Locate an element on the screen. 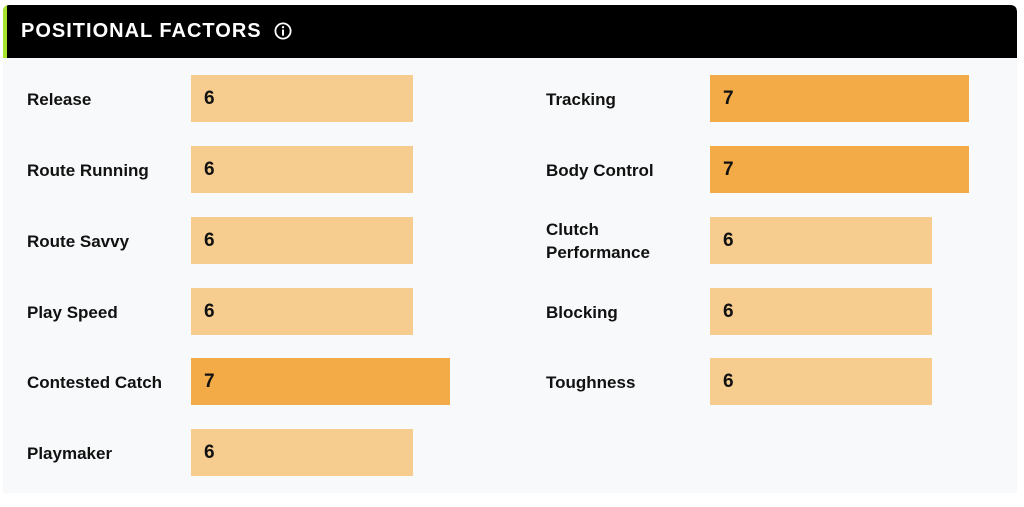 The image size is (1024, 507). factor-label-toughness: Toughness is located at coordinates (591, 382).